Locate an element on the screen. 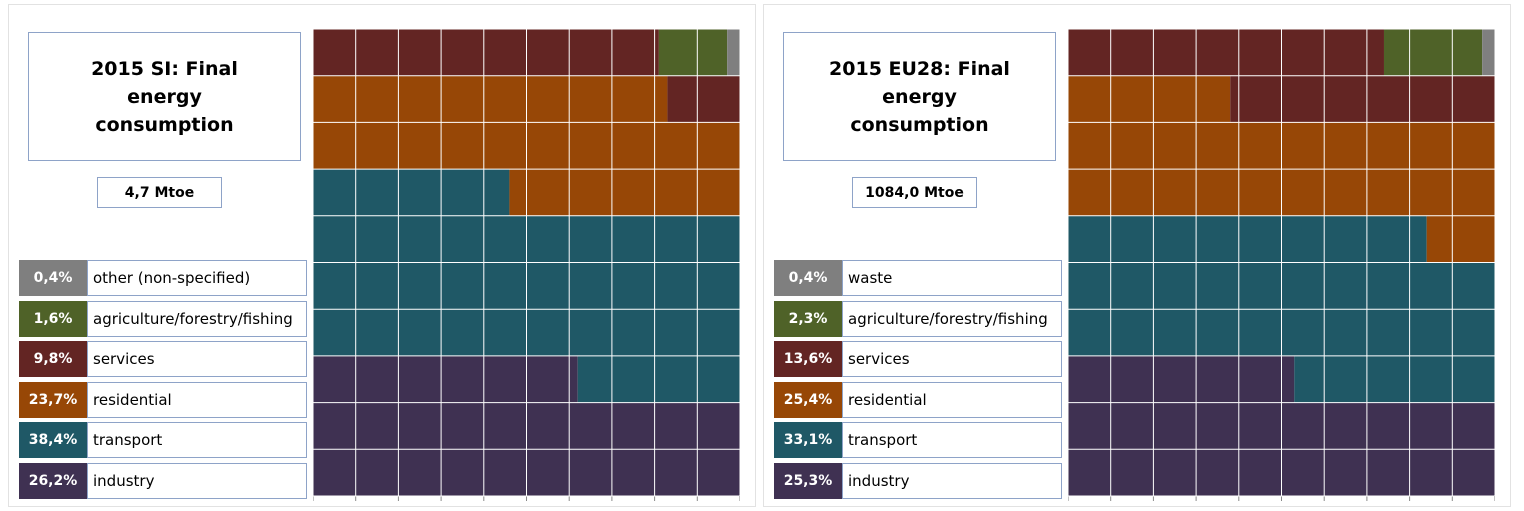 Image resolution: width=1524 pixels, height=511 pixels. legend-item: 1,6% agriculture/forestry/fishing is located at coordinates (163, 318).